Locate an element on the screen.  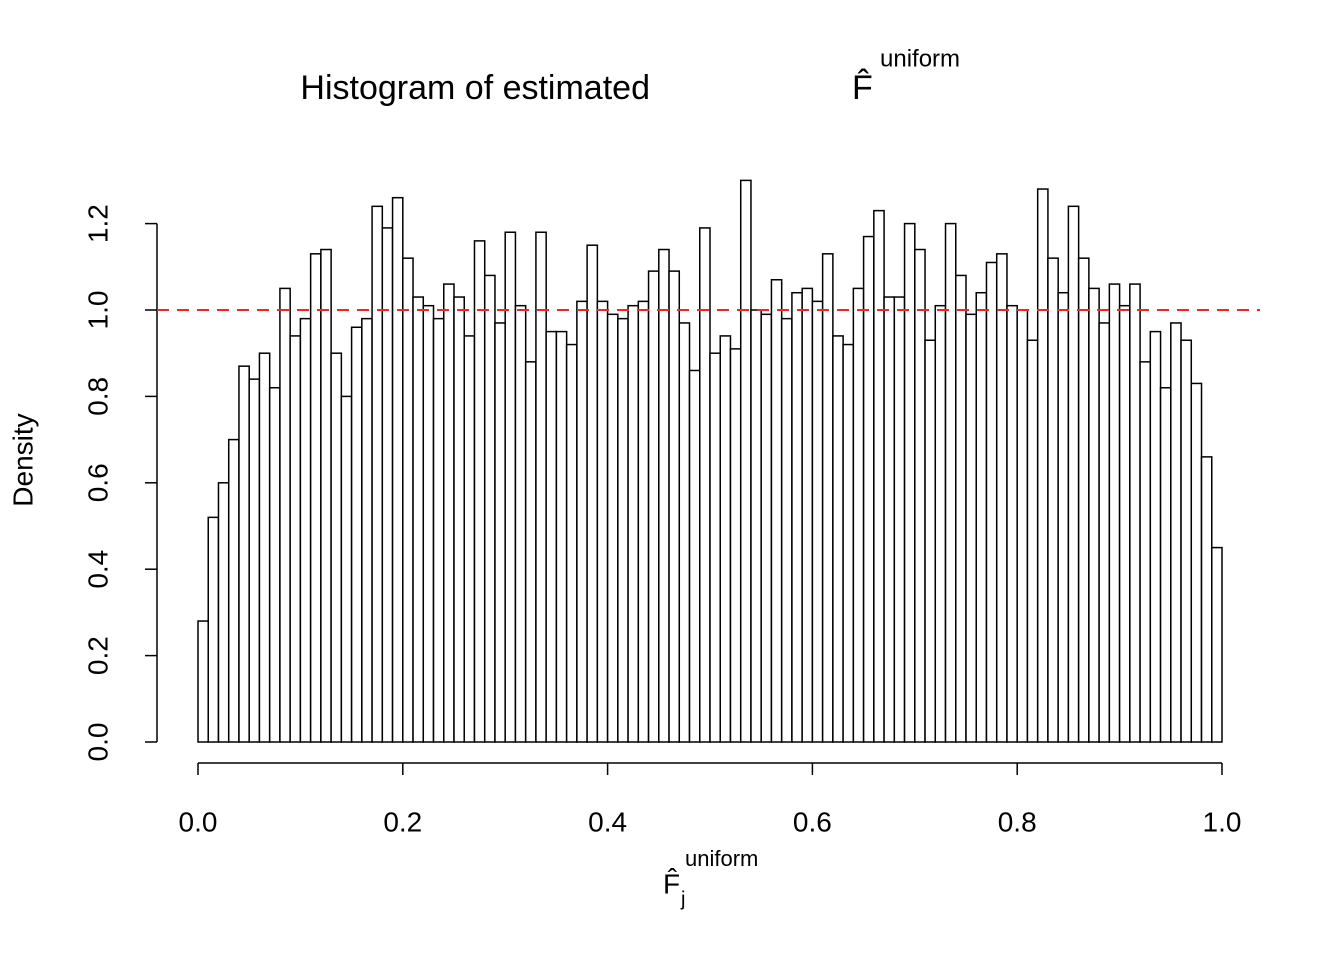
x-axis-label-symbol: F̂ is located at coordinates (671, 883).